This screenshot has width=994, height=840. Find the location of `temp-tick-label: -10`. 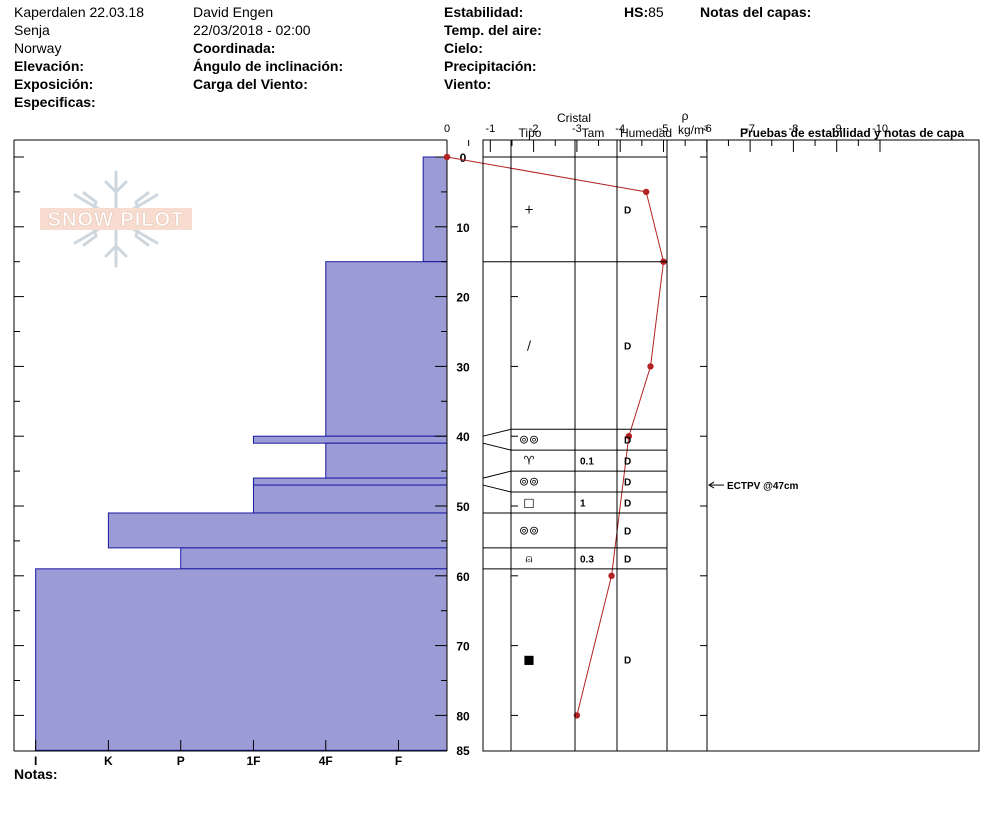

temp-tick-label: -10 is located at coordinates (880, 129).